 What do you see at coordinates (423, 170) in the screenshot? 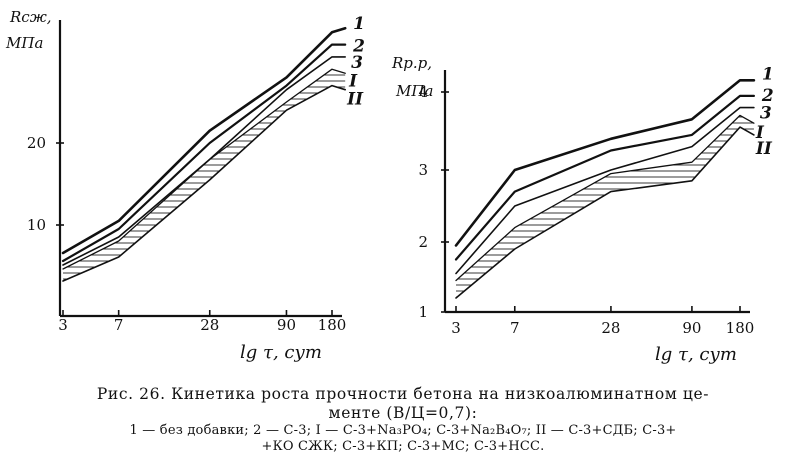
I see `right-y-tick-label: 3` at bounding box center [423, 170].